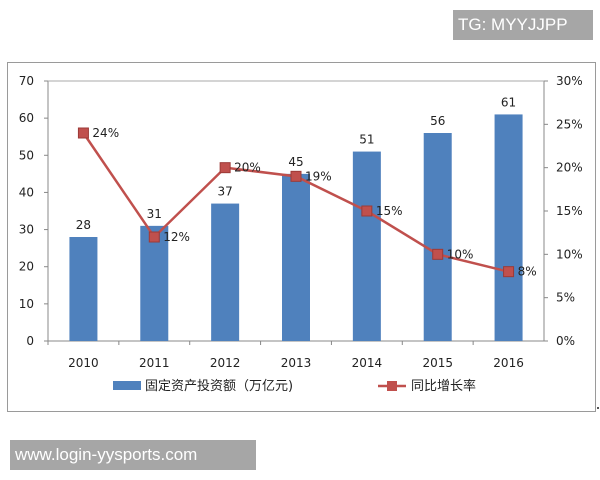  What do you see at coordinates (225, 192) in the screenshot?
I see `bar-label: 37` at bounding box center [225, 192].